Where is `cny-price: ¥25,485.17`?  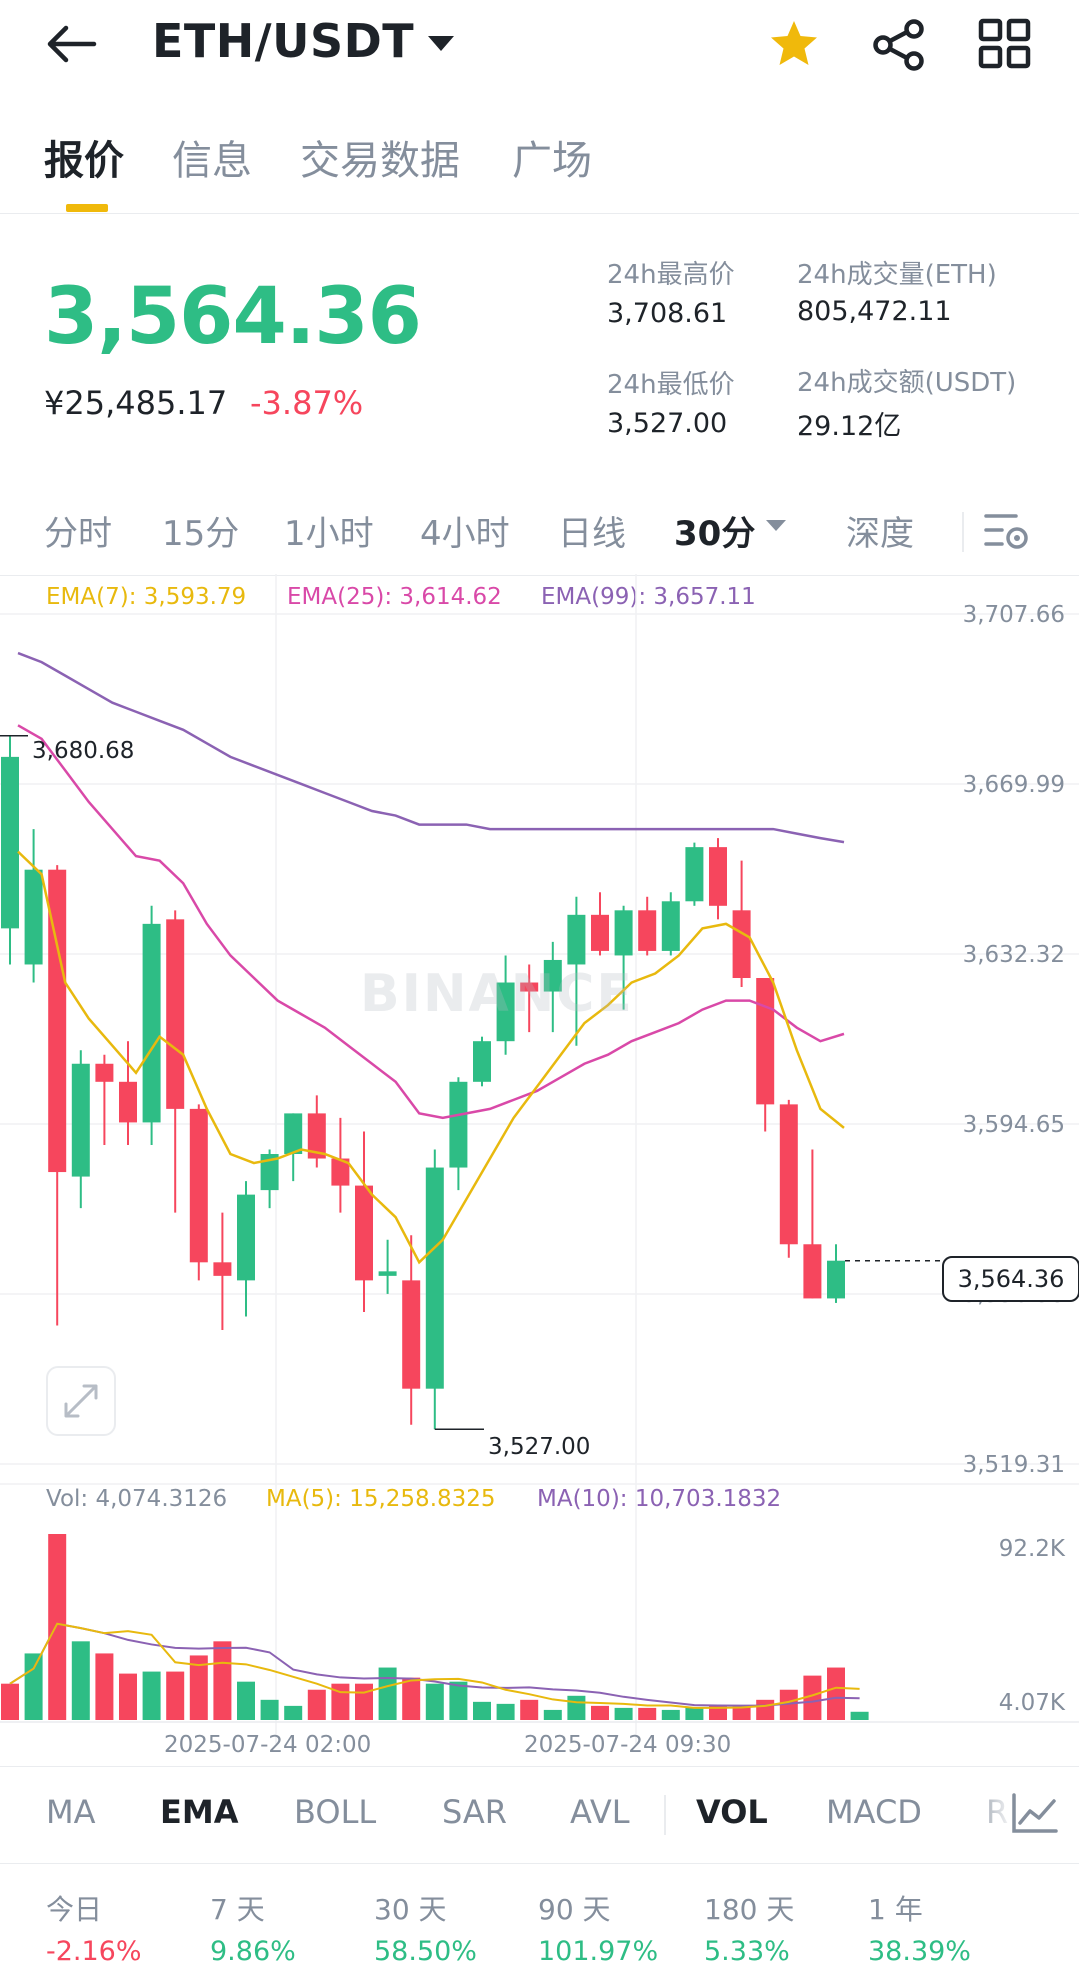
cny-price: ¥25,485.17 is located at coordinates (136, 403).